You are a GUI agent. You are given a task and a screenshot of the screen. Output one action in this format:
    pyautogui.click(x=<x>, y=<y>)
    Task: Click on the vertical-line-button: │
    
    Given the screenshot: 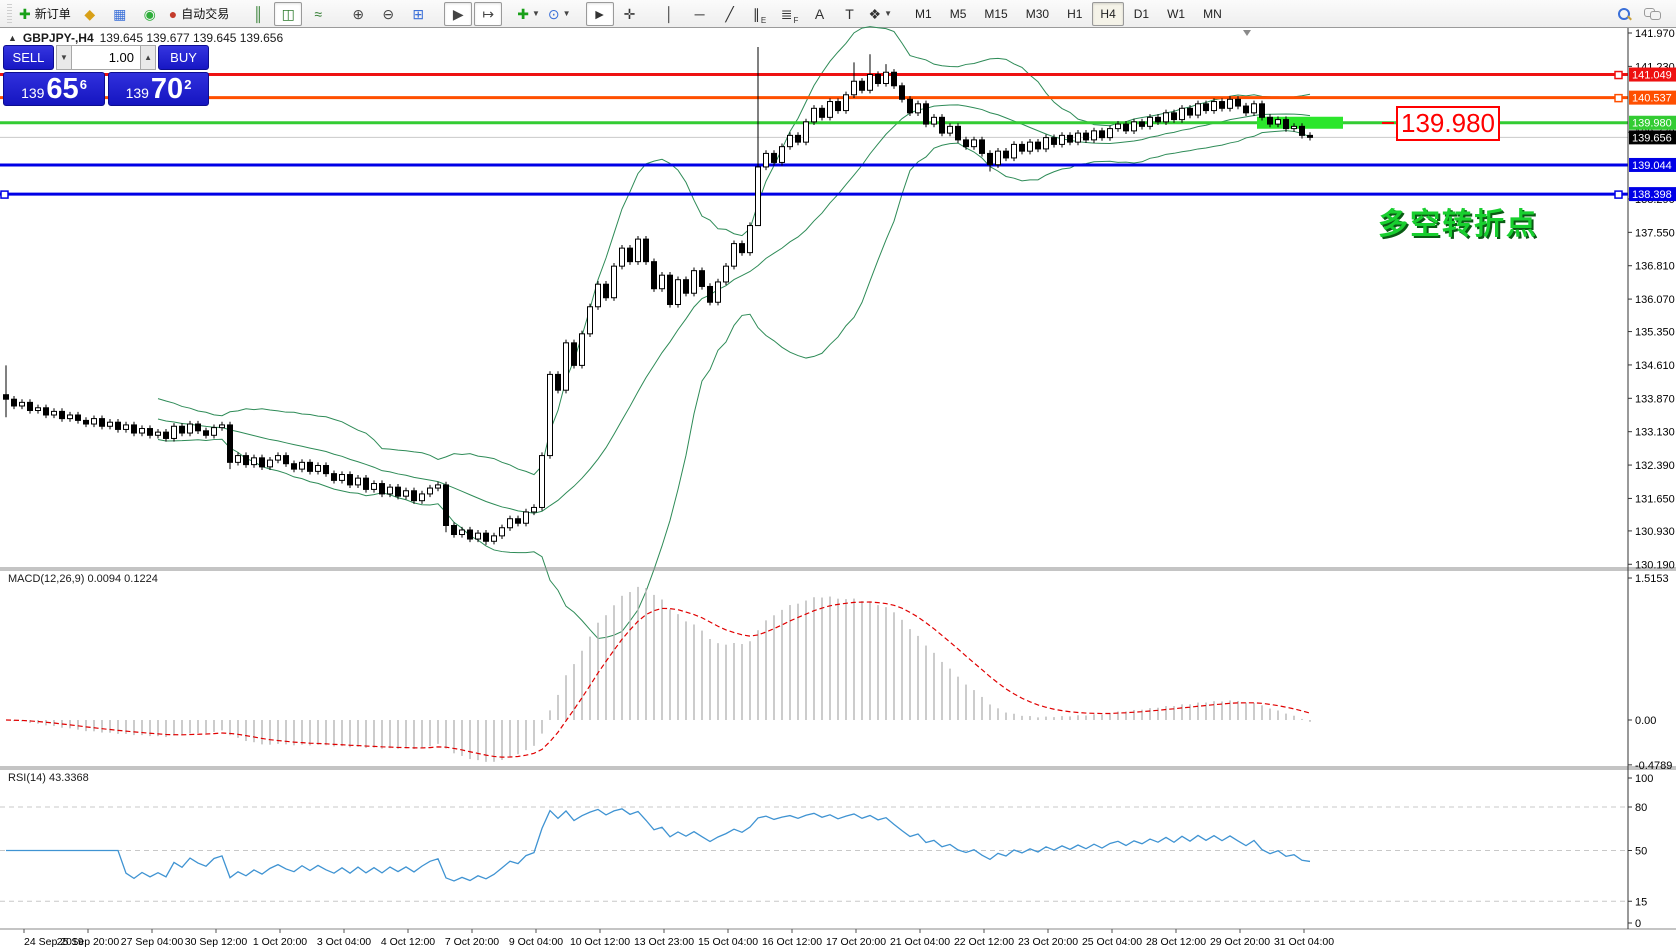 What is the action you would take?
    pyautogui.click(x=670, y=14)
    